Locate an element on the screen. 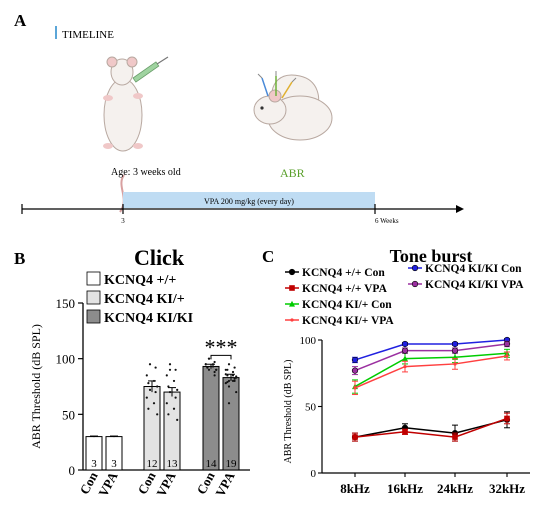 Image resolution: width=550 pixels, height=508 pixels. click-significance-label: *** is located at coordinates (221, 346).